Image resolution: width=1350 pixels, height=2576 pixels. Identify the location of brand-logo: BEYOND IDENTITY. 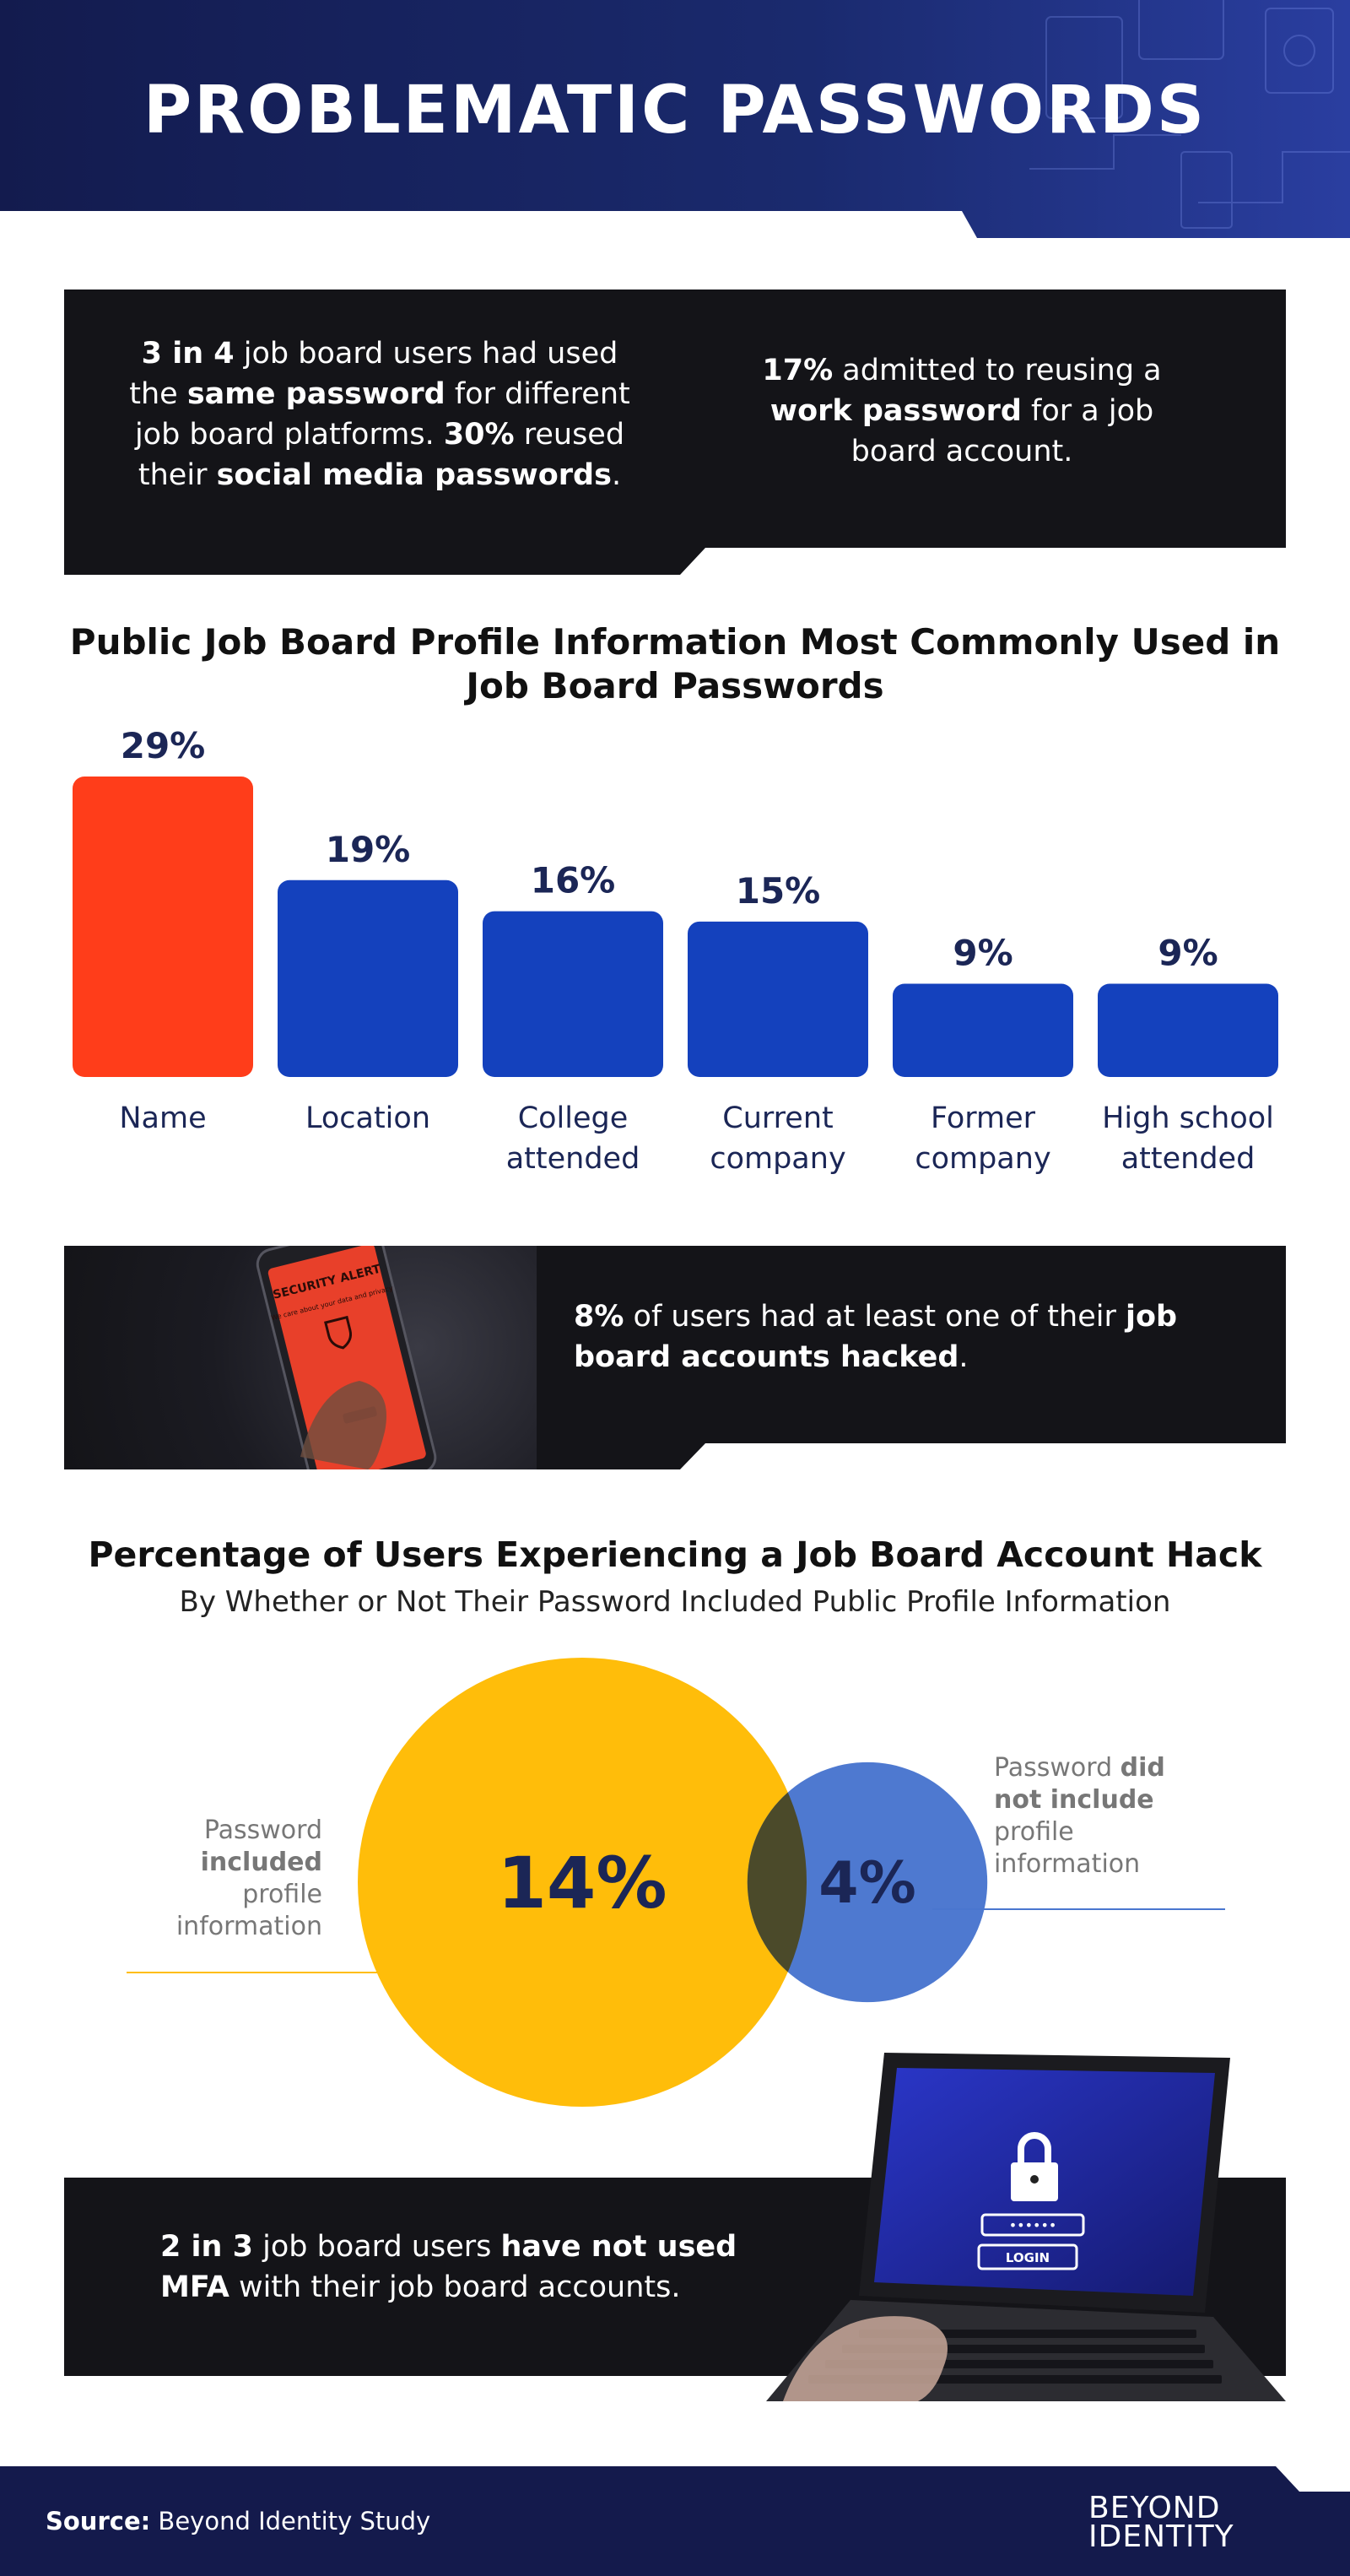
(1172, 2522).